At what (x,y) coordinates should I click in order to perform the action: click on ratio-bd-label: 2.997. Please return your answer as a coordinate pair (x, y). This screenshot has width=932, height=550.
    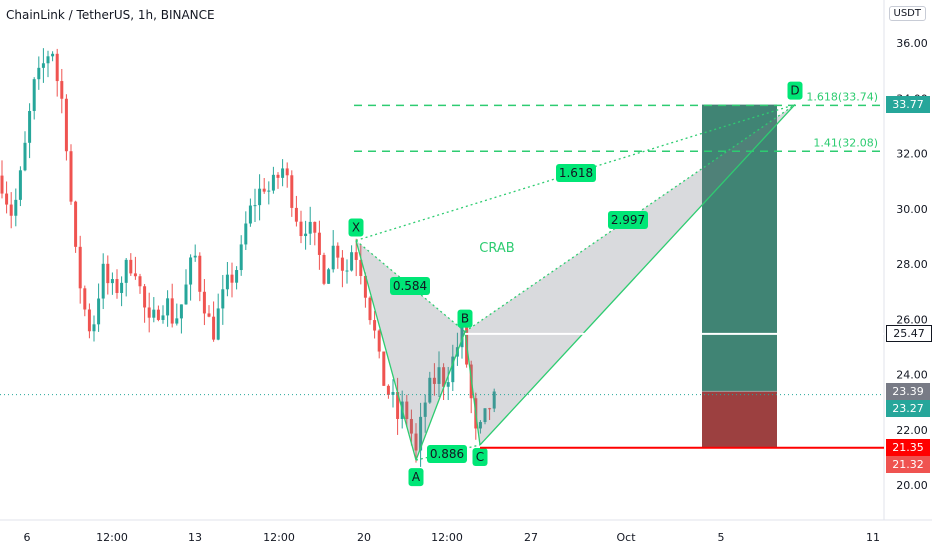
    Looking at the image, I should click on (628, 220).